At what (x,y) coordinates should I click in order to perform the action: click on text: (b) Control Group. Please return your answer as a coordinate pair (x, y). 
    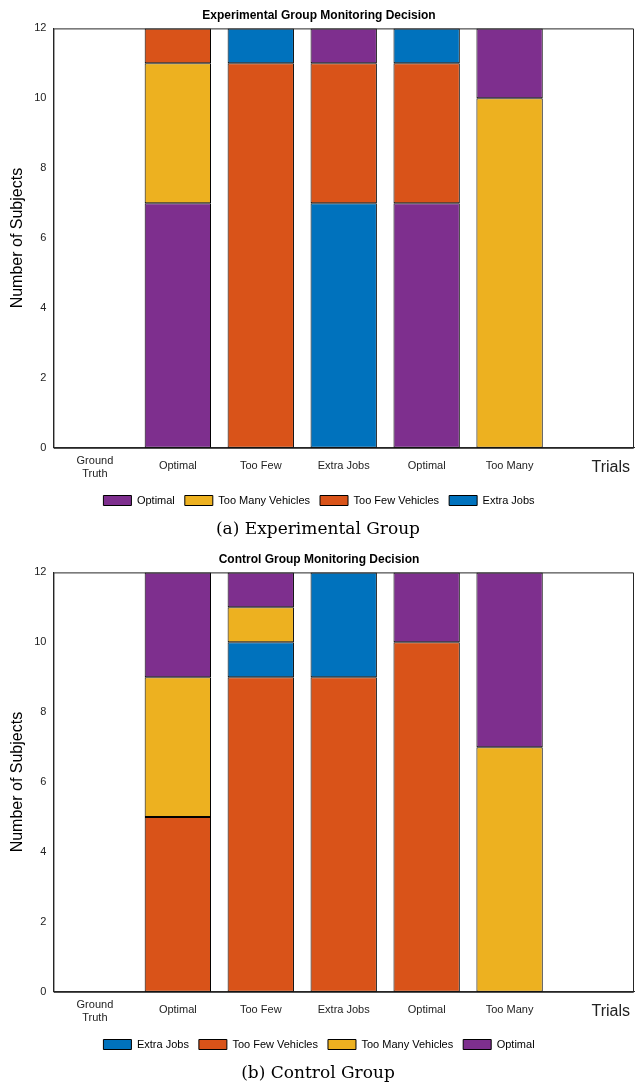
    Looking at the image, I should click on (318, 1072).